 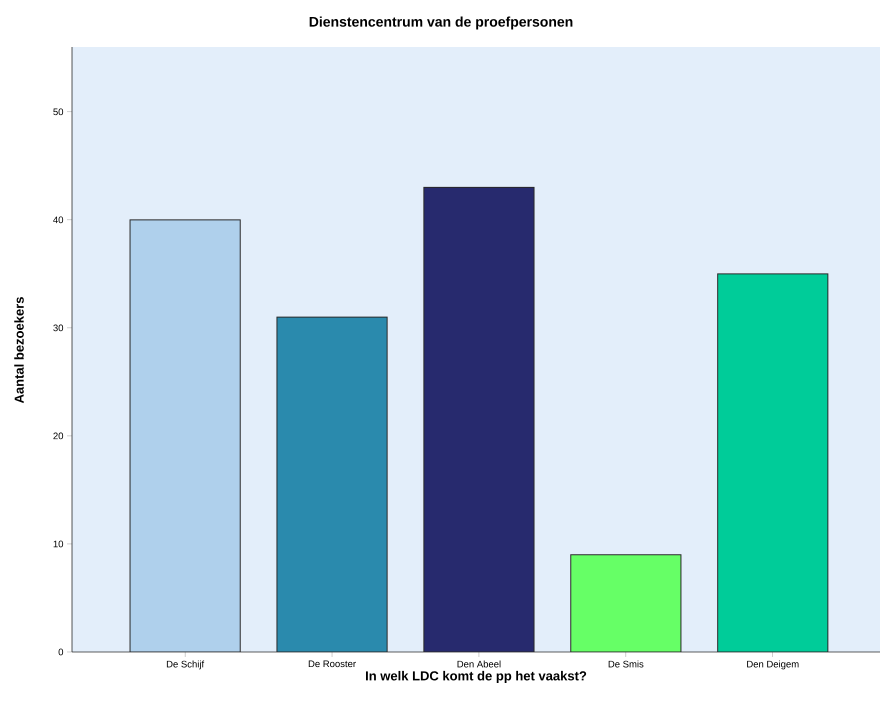 I want to click on x-tick-label: De Rooster, so click(x=332, y=664).